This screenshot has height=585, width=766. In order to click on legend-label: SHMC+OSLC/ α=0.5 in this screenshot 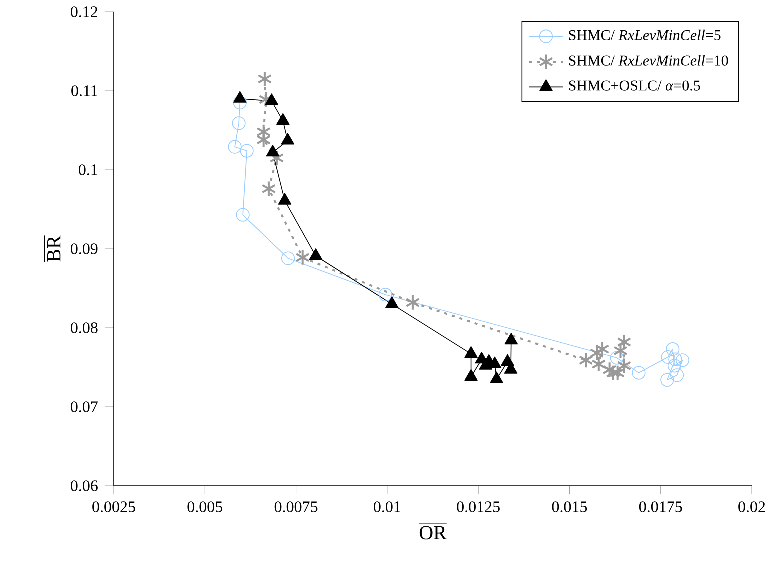, I will do `click(634, 85)`.